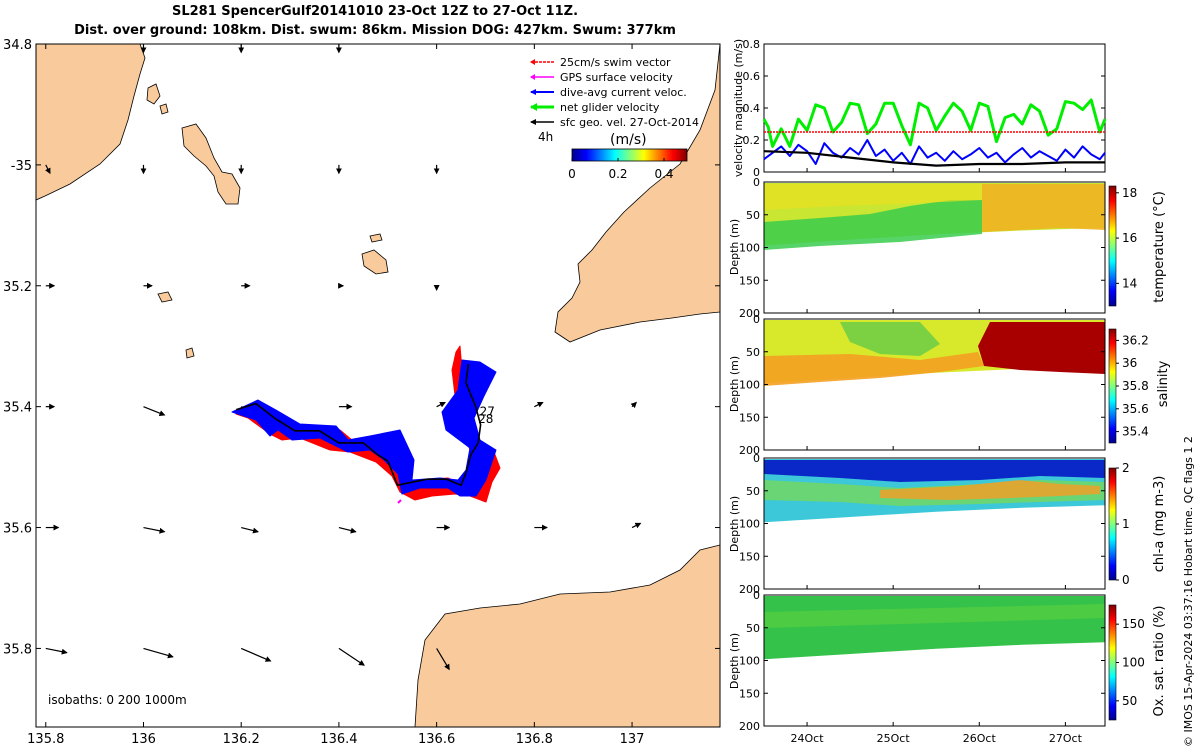  I want to click on map-x-tick-label: 136.2, so click(241, 739).